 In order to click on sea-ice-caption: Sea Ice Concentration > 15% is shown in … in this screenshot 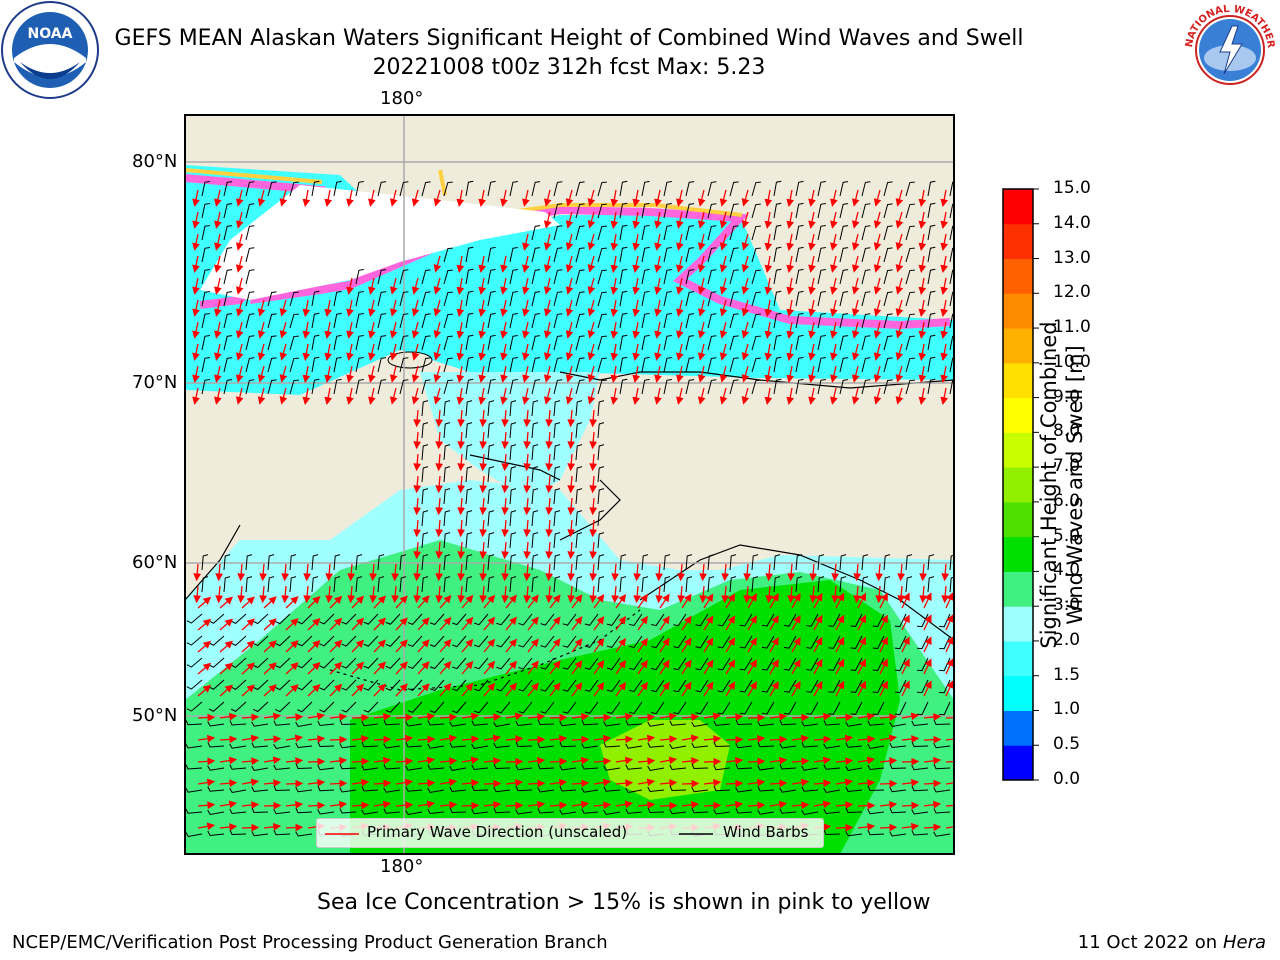, I will do `click(624, 902)`.